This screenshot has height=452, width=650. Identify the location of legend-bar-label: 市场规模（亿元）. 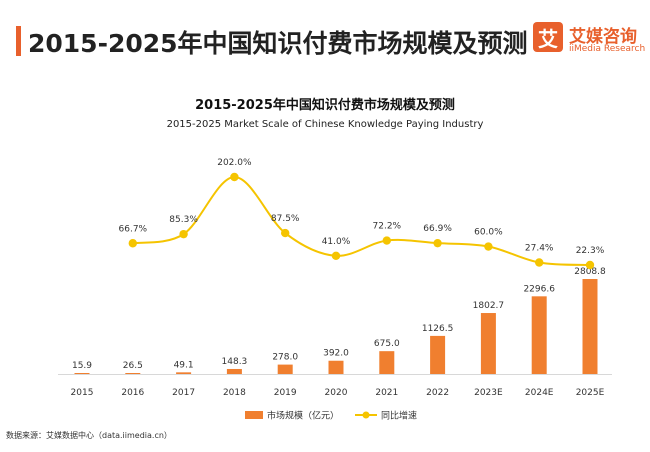
(303, 416).